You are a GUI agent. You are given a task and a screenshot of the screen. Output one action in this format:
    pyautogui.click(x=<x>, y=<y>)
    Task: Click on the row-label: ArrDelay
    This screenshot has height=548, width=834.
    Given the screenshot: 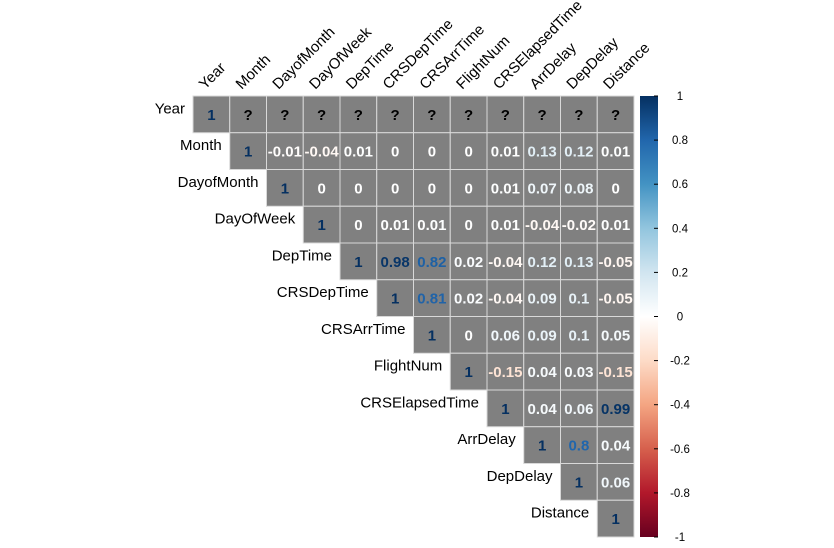 What is the action you would take?
    pyautogui.click(x=486, y=439)
    